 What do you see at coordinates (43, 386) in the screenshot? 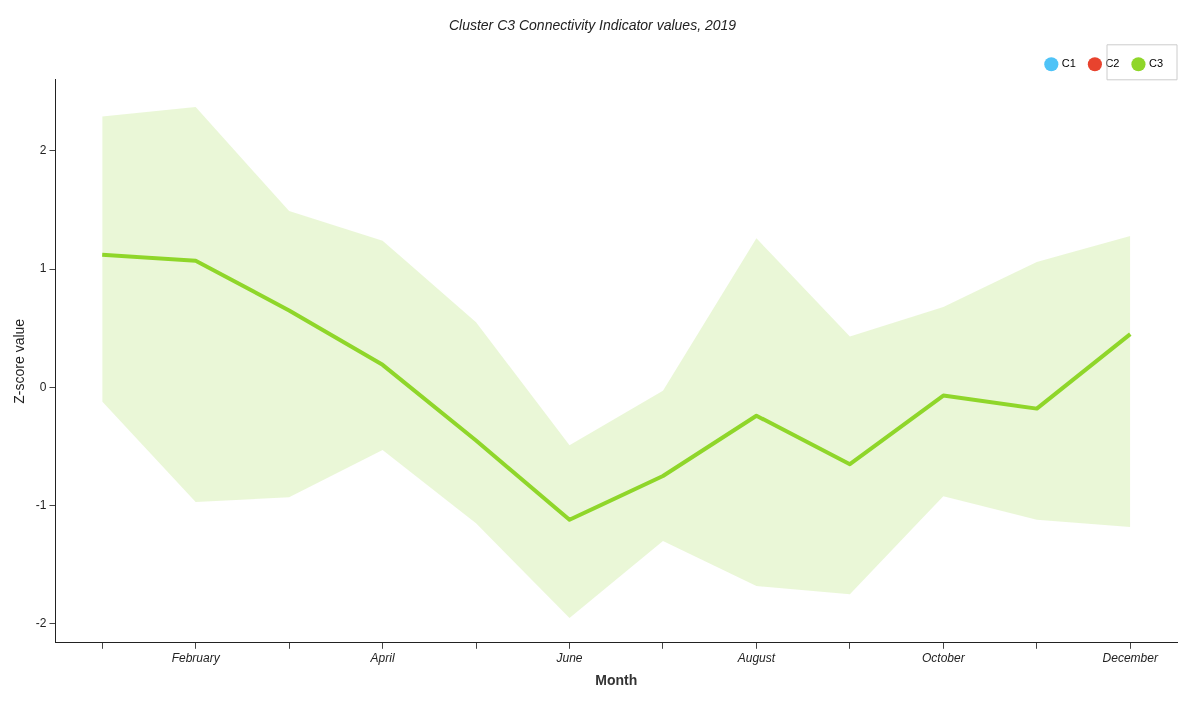
I see `y-tick-label: 0` at bounding box center [43, 386].